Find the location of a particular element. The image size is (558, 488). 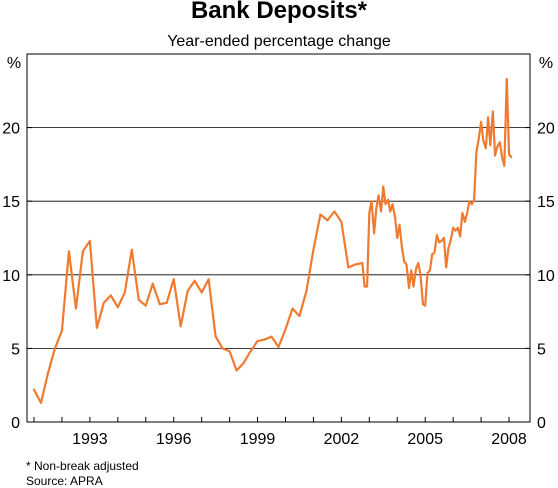

y-tick-label-left-5: 5 is located at coordinates (15, 349).